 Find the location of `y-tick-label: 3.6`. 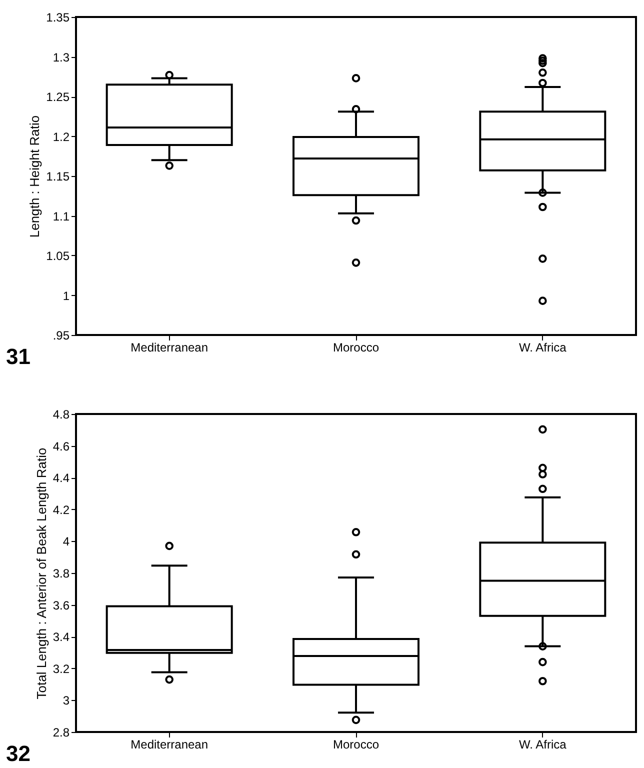

y-tick-label: 3.6 is located at coordinates (61, 605).